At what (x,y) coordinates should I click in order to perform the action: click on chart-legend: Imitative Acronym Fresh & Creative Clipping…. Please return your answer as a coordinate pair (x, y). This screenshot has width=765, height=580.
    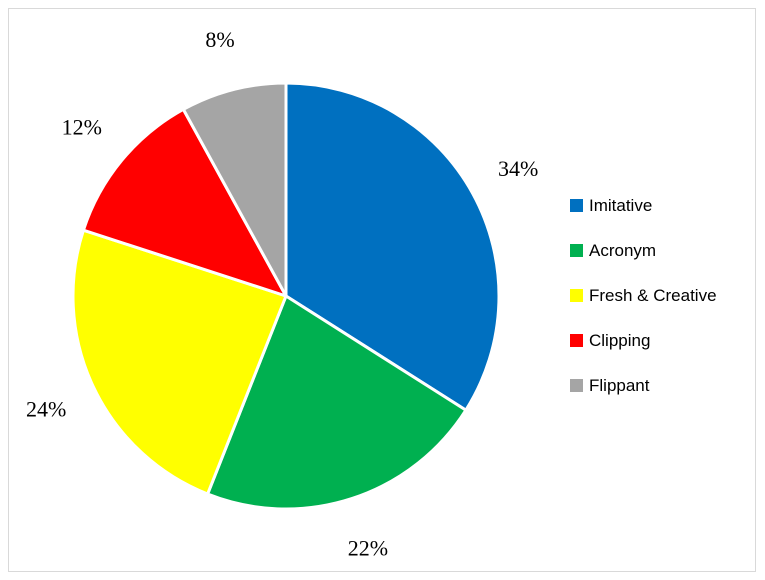
    Looking at the image, I should click on (643, 306).